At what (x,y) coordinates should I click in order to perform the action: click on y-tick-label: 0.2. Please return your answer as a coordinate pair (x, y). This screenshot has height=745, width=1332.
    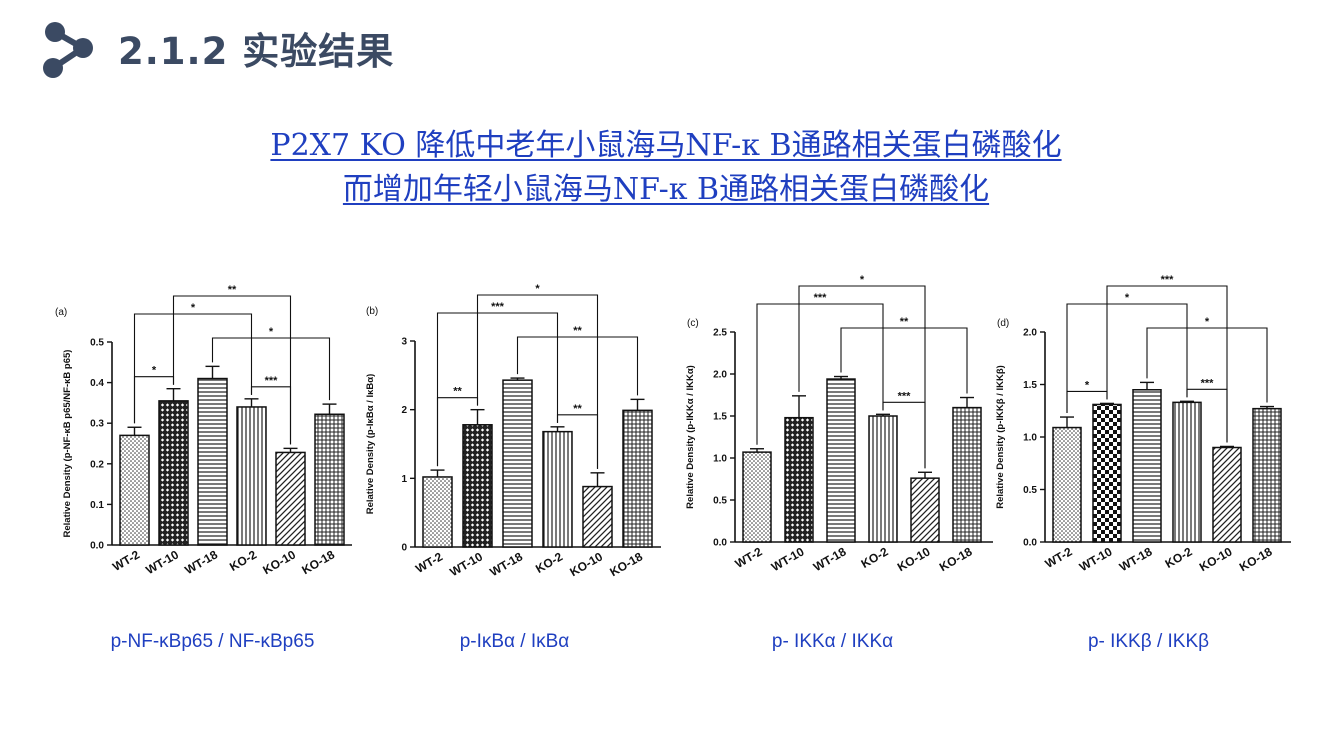
    Looking at the image, I should click on (97, 464).